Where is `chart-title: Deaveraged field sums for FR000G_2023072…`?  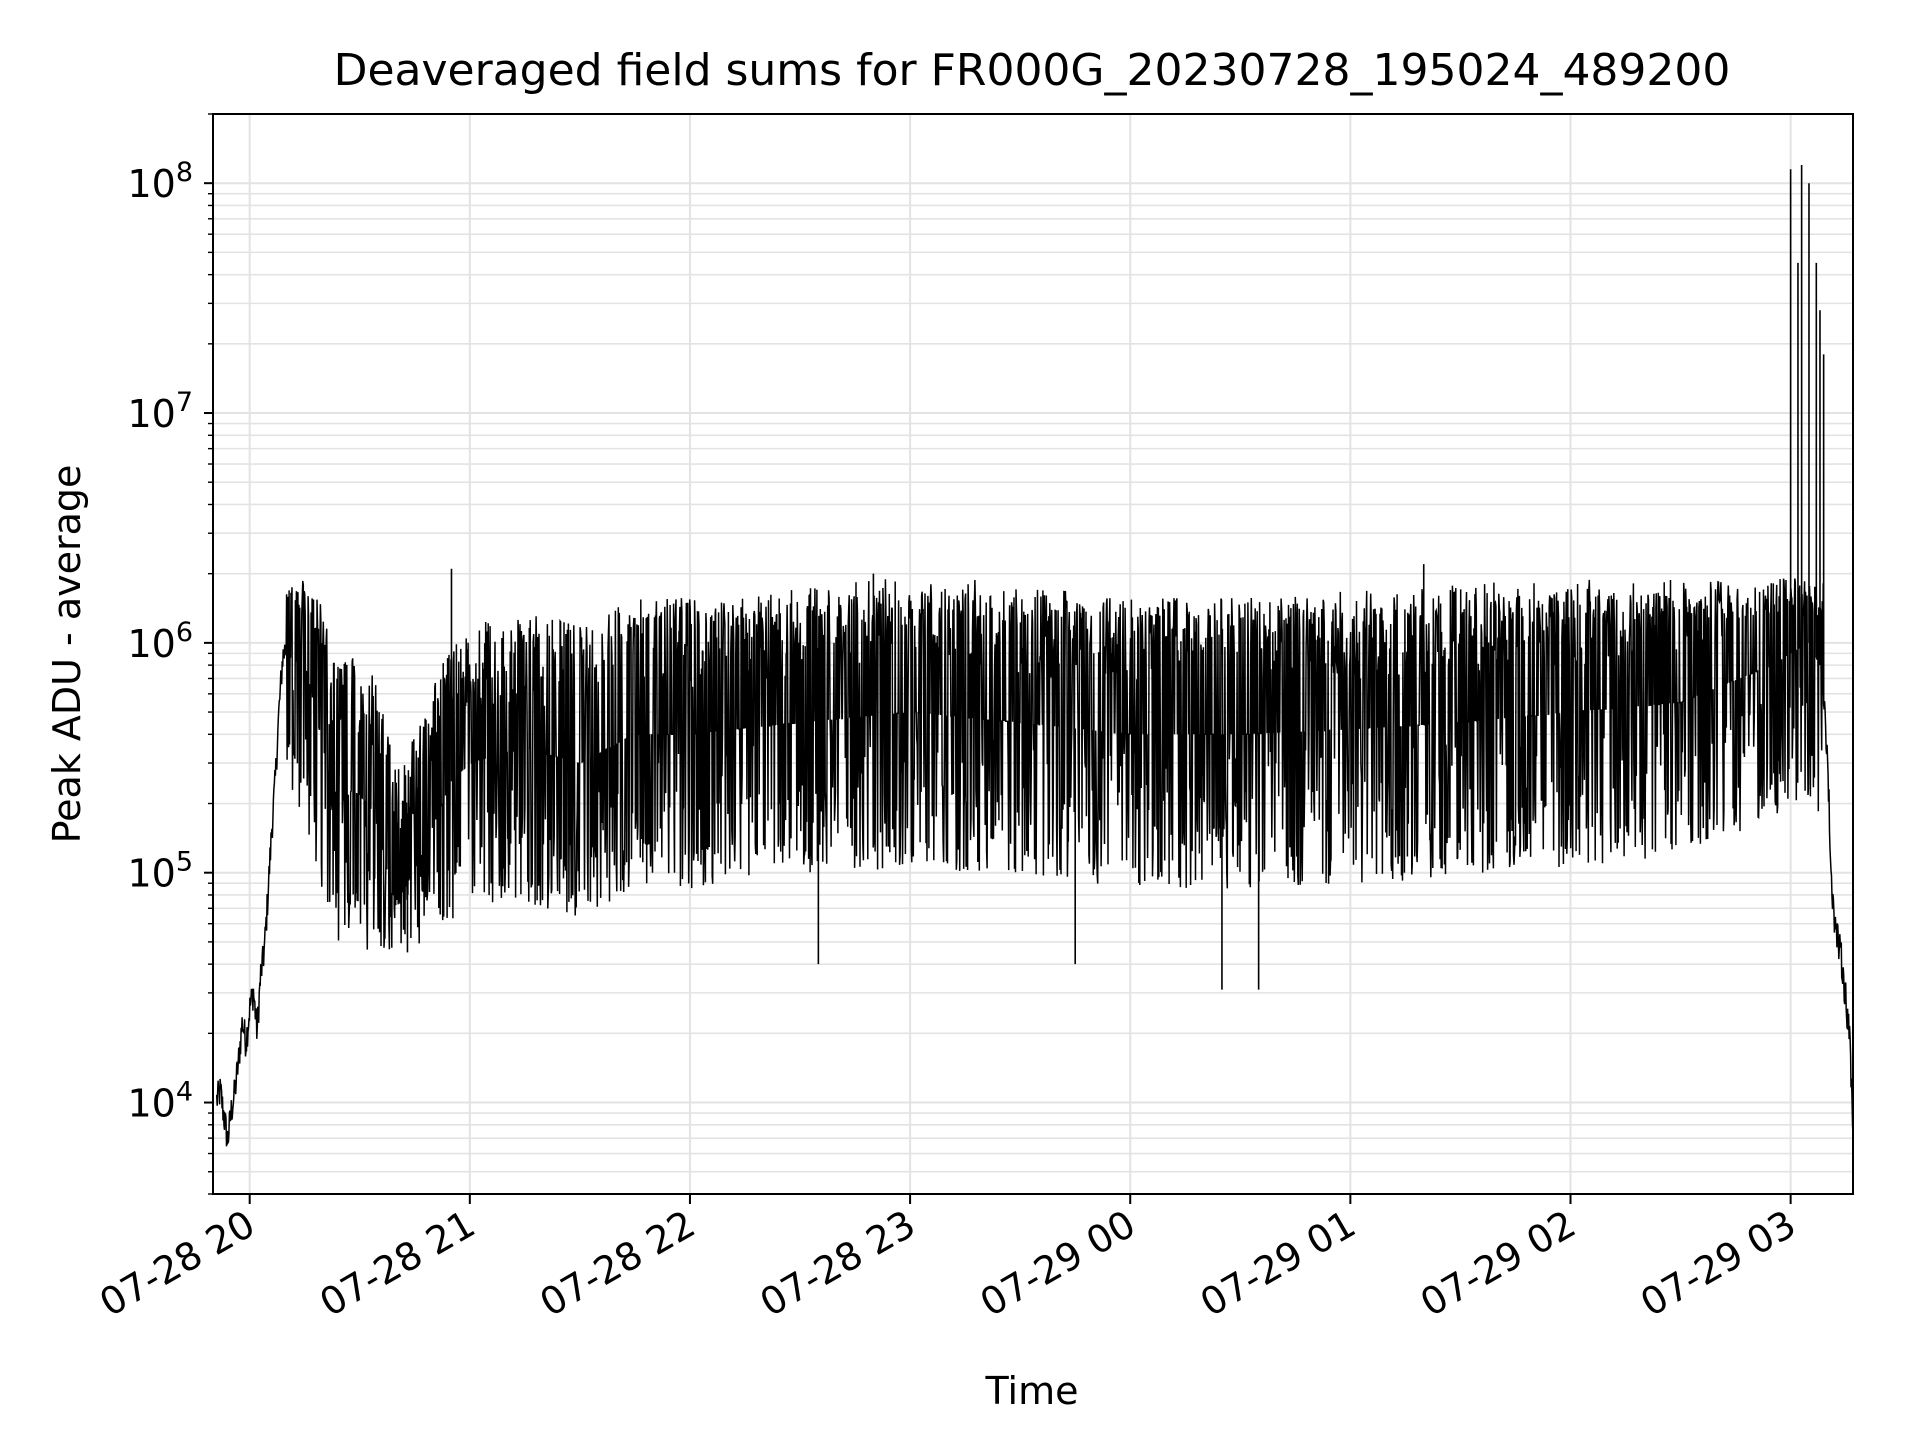 chart-title: Deaveraged field sums for FR000G_2023072… is located at coordinates (1032, 70).